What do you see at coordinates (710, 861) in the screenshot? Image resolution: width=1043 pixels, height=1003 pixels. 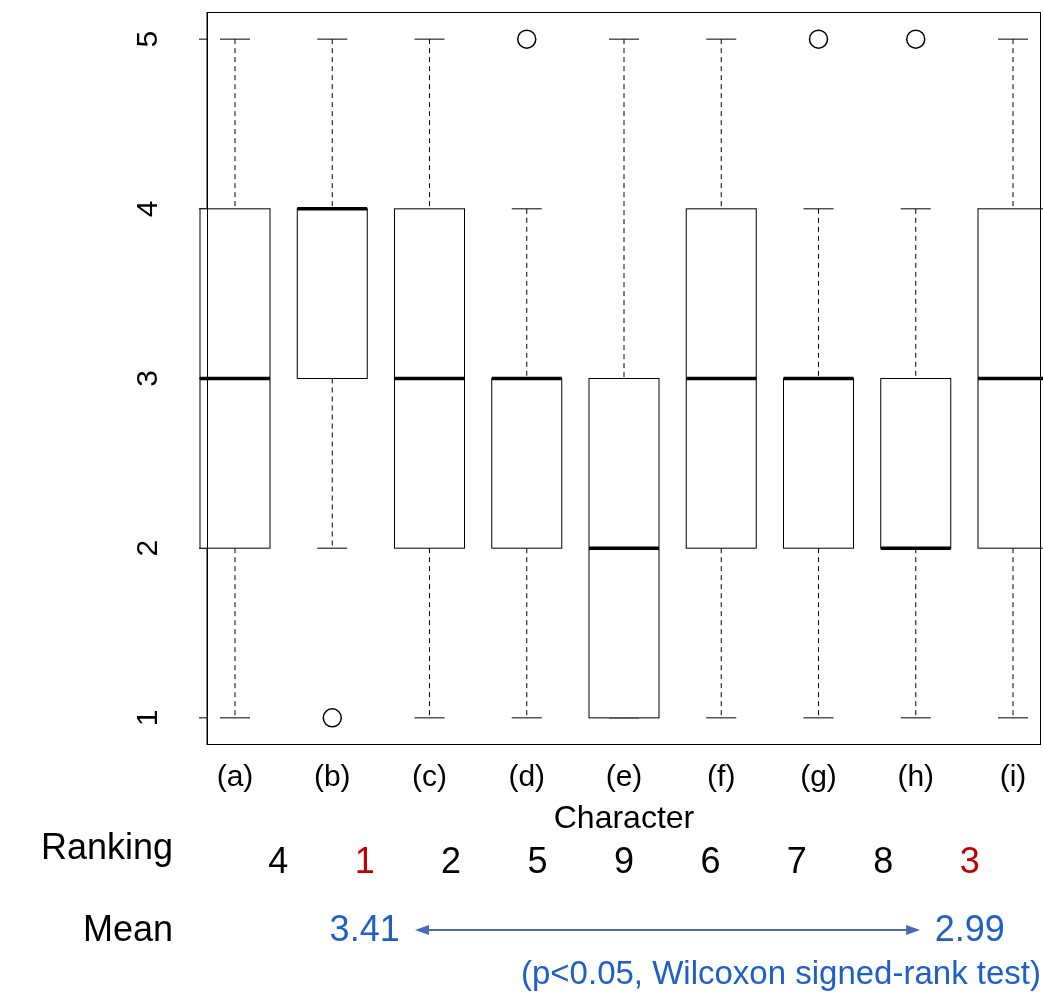 I see `text: 6` at bounding box center [710, 861].